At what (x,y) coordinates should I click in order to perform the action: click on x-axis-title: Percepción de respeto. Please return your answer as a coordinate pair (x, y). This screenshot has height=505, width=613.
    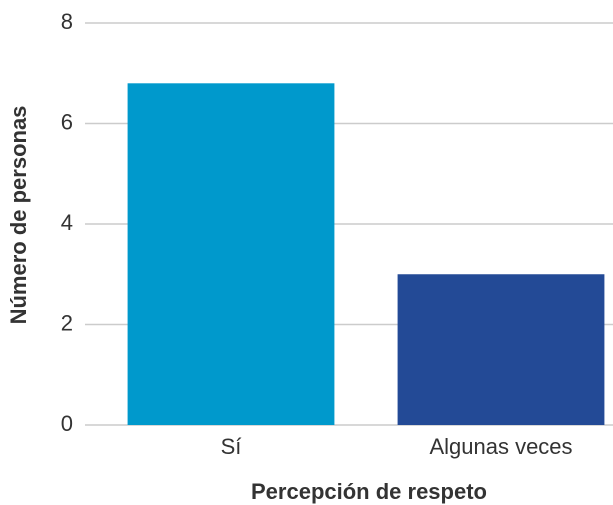
    Looking at the image, I should click on (369, 491).